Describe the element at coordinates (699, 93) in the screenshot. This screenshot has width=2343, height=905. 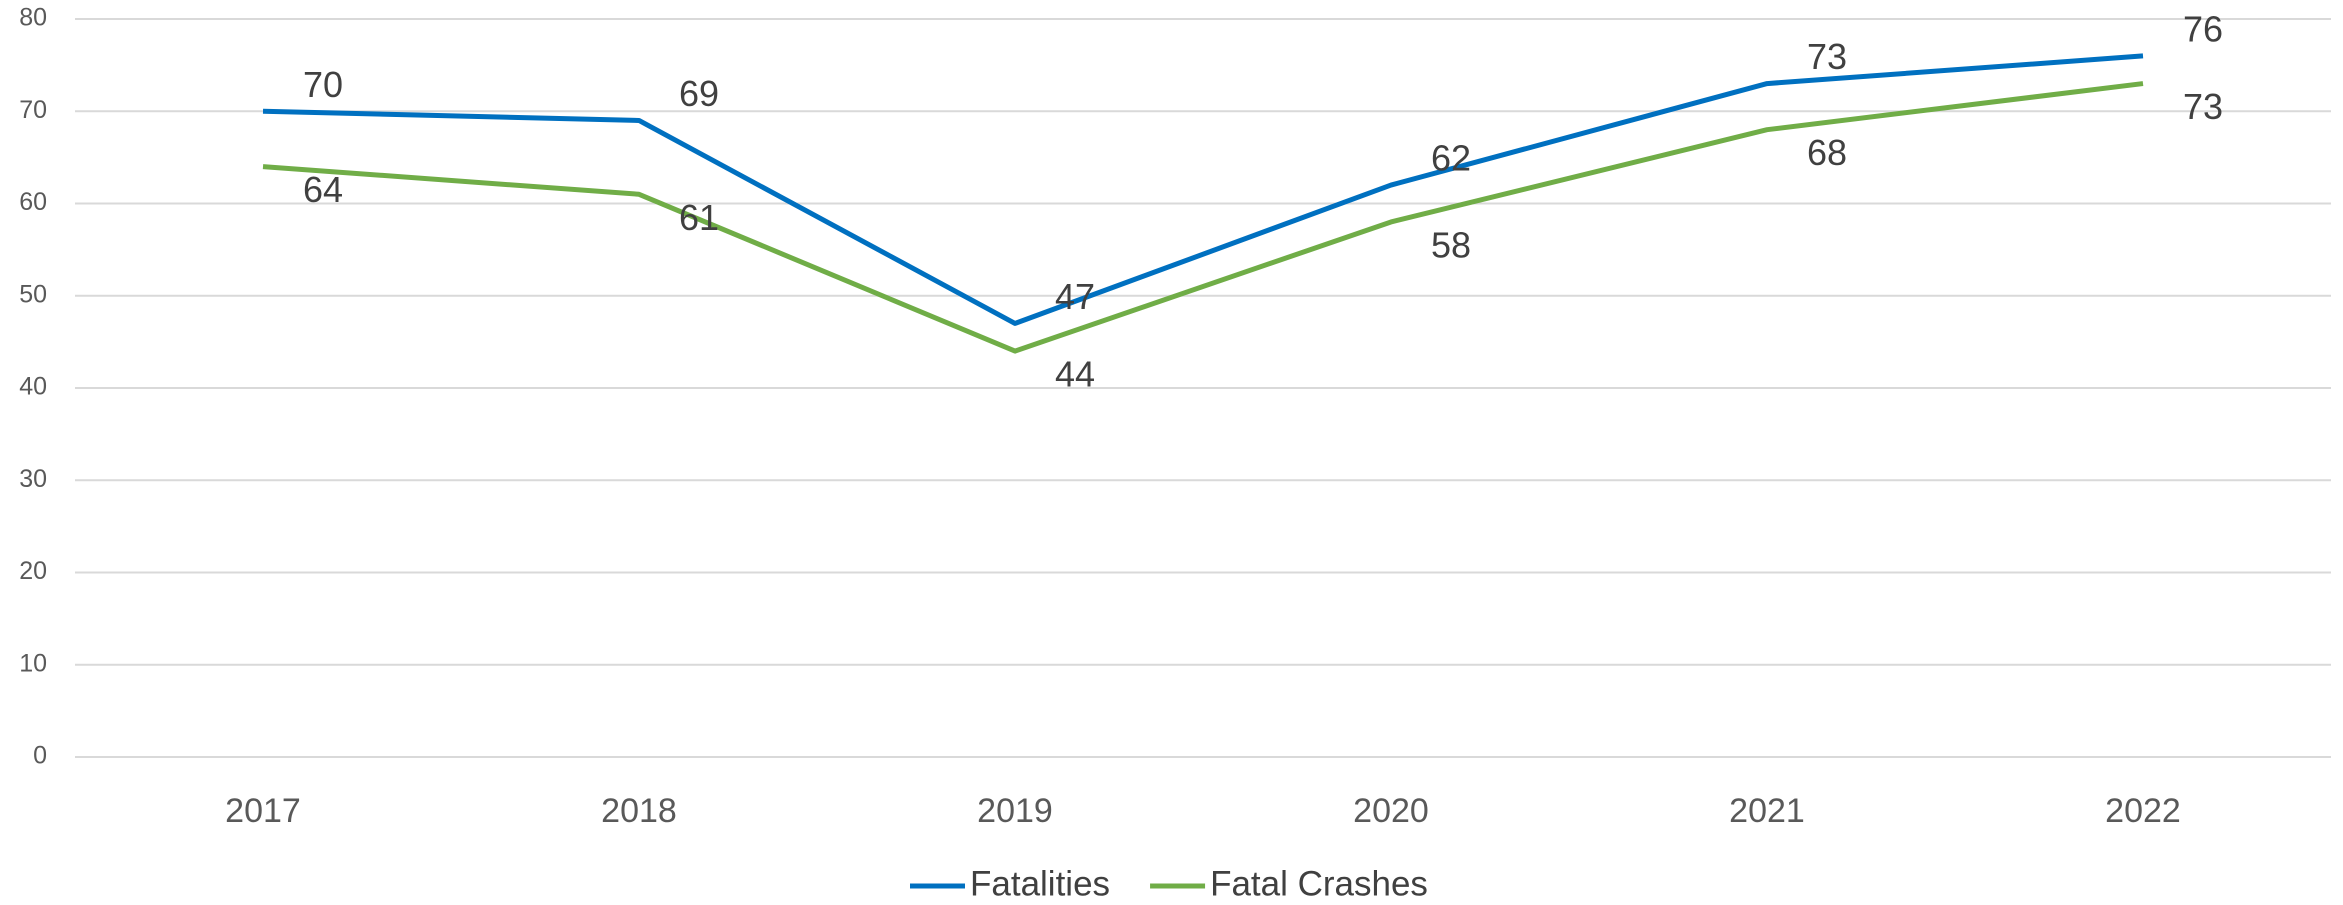
I see `data-label: 69` at that location.